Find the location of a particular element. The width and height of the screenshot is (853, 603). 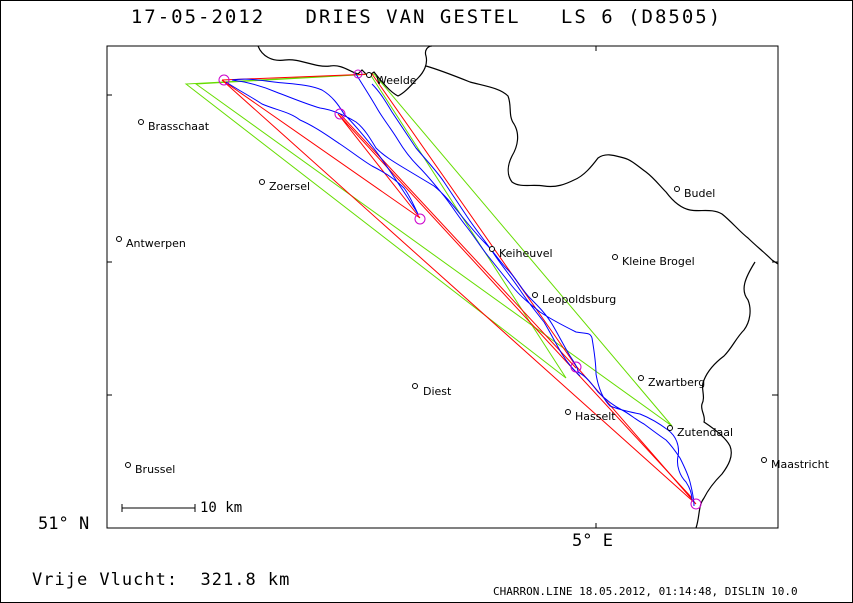

turnpoint-weelde is located at coordinates (358, 74).